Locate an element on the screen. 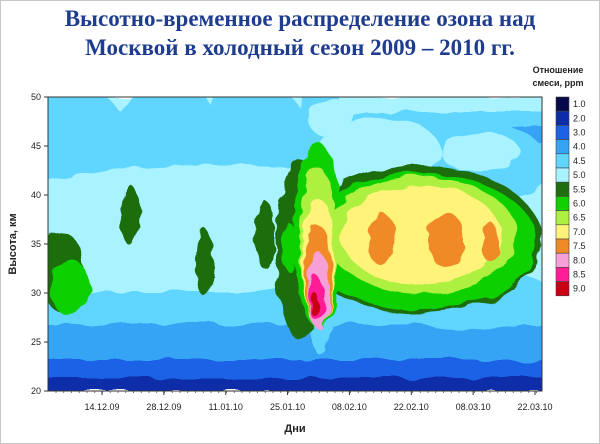  colorbar-label: 1.0 is located at coordinates (579, 104).